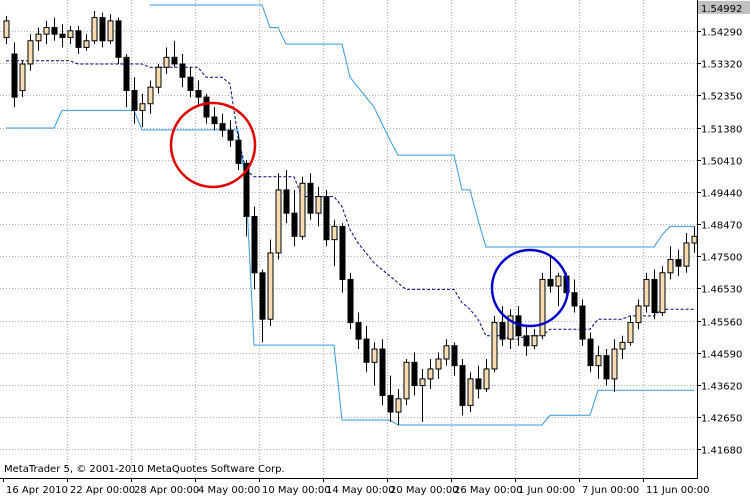 Image resolution: width=750 pixels, height=504 pixels. What do you see at coordinates (721, 387) in the screenshot?
I see `y-tick-label: 1.43620` at bounding box center [721, 387].